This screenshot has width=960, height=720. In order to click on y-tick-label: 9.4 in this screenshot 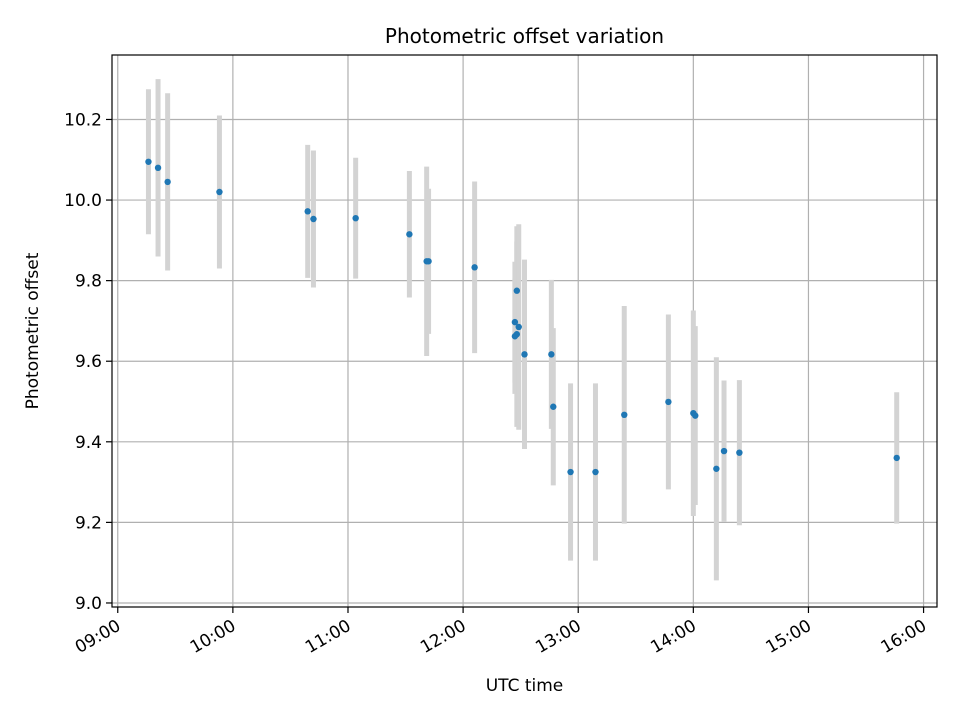, I will do `click(88, 443)`.